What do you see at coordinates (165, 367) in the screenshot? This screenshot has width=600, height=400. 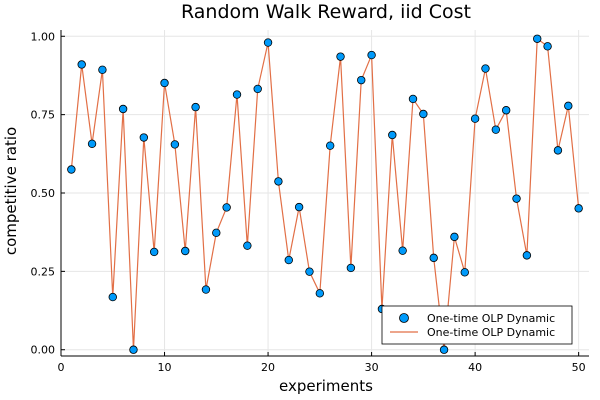 I see `x-tick-label: 10` at bounding box center [165, 367].